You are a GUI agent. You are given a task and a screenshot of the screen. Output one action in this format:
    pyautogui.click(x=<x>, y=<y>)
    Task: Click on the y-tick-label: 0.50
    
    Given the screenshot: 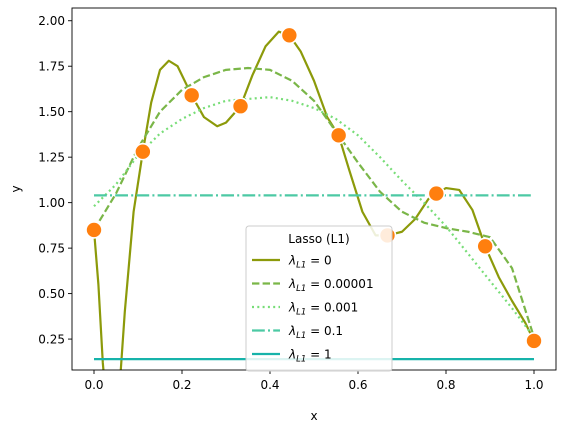 What is the action you would take?
    pyautogui.click(x=51, y=294)
    